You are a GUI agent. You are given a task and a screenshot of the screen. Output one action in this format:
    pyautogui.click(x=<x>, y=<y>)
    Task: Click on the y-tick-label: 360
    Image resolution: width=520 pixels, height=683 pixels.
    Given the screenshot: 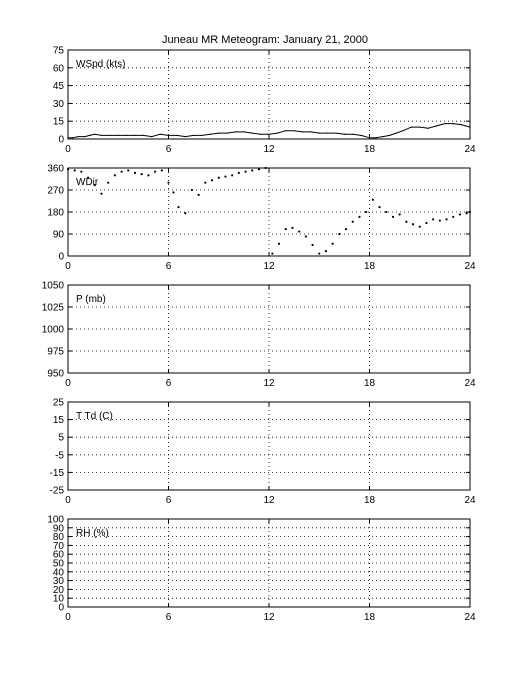 What is the action you would take?
    pyautogui.click(x=55, y=169)
    